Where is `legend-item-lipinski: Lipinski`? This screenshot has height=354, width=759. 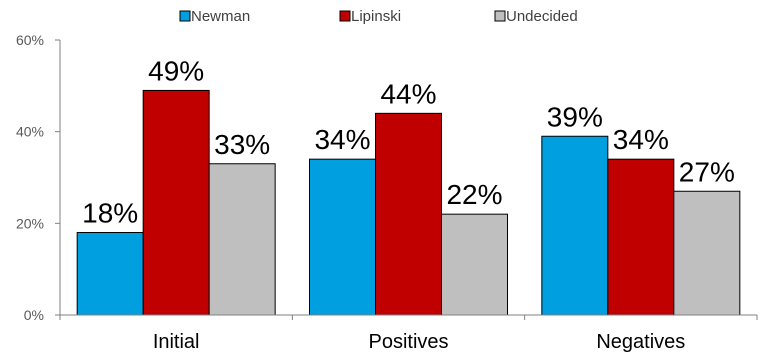
legend-item-lipinski: Lipinski is located at coordinates (370, 16).